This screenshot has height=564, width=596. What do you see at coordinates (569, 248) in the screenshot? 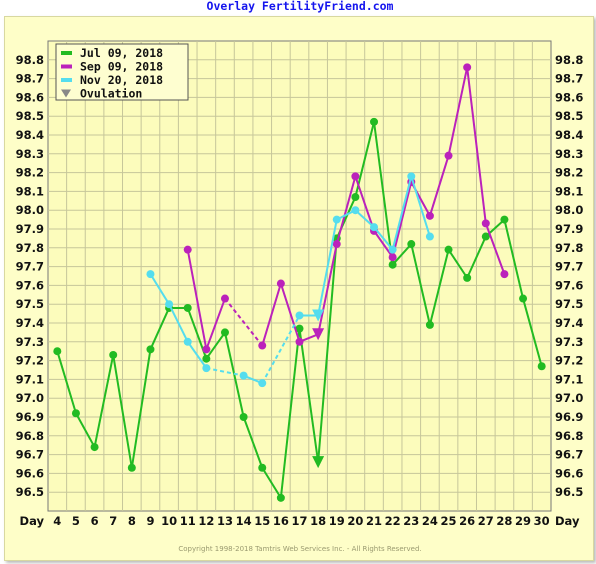
I see `y-tick-label-right: 97.8` at bounding box center [569, 248].